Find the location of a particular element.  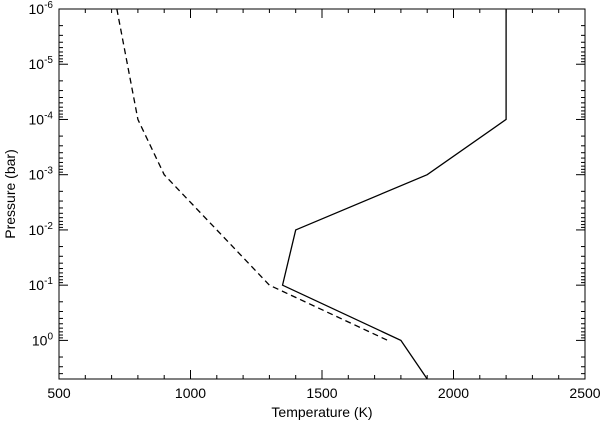

y-tick-labels: 10⁻⁶ 10⁻⁵ 10⁻⁴ 10⁻³ 10⁻² 10⁻¹ 100 is located at coordinates (41, 174).